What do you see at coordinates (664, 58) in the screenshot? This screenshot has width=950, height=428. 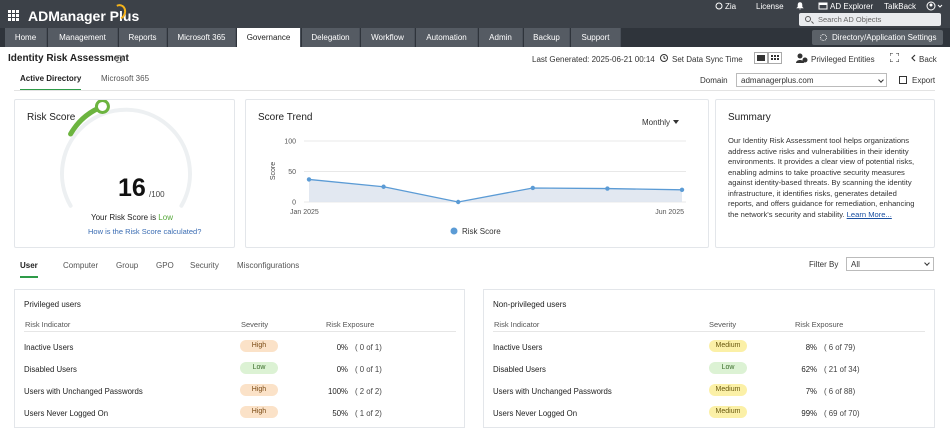 I see `sync-clock-icon` at bounding box center [664, 58].